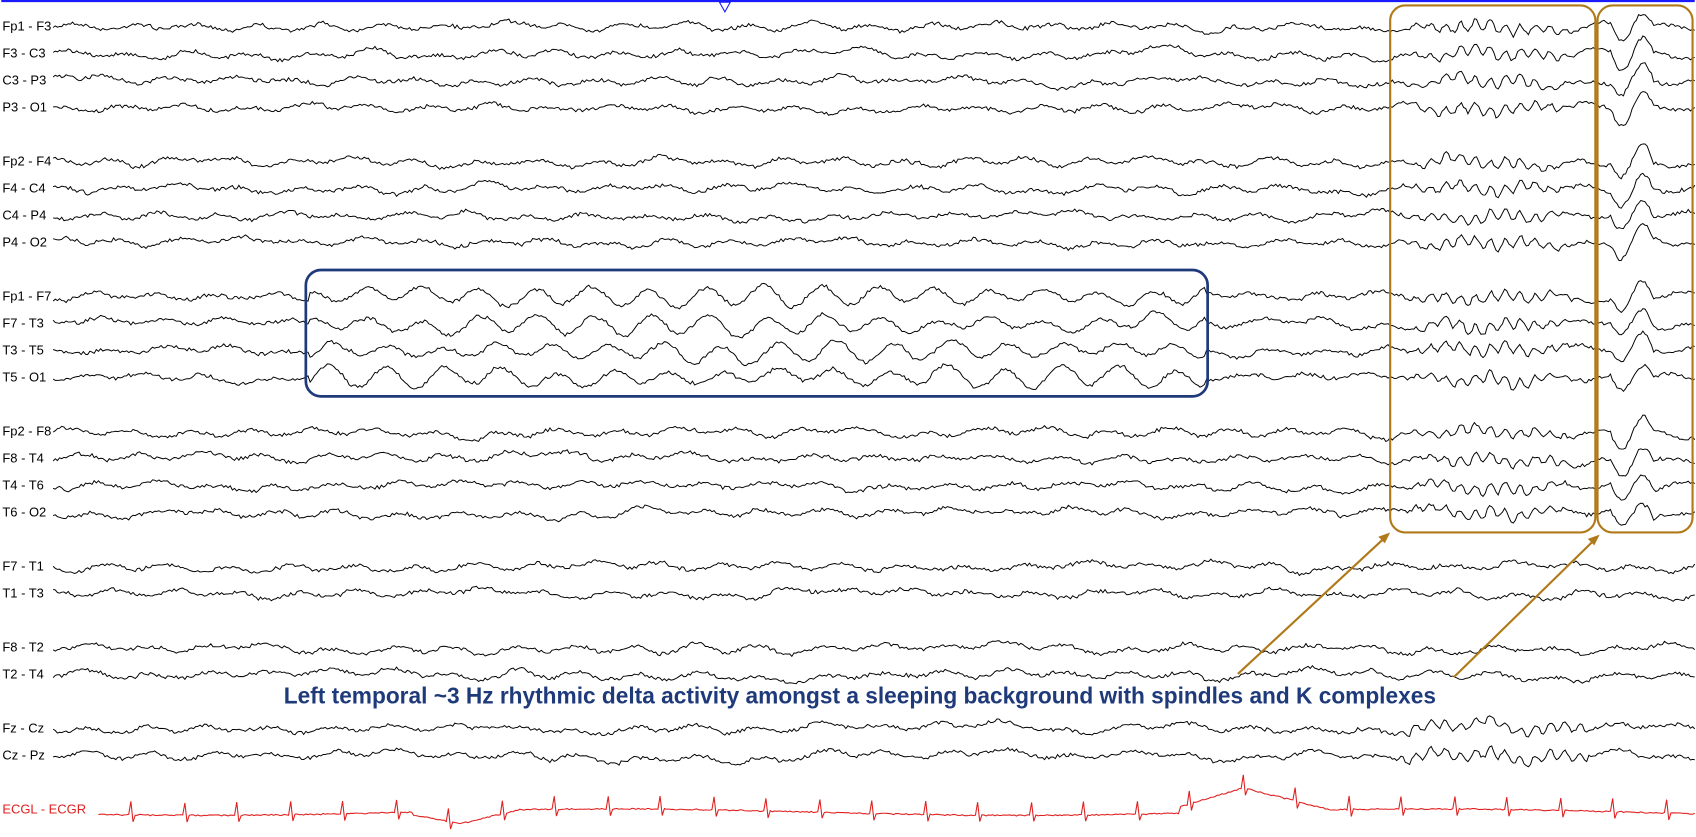  I want to click on channel-label: Fz - Cz, so click(23, 727).